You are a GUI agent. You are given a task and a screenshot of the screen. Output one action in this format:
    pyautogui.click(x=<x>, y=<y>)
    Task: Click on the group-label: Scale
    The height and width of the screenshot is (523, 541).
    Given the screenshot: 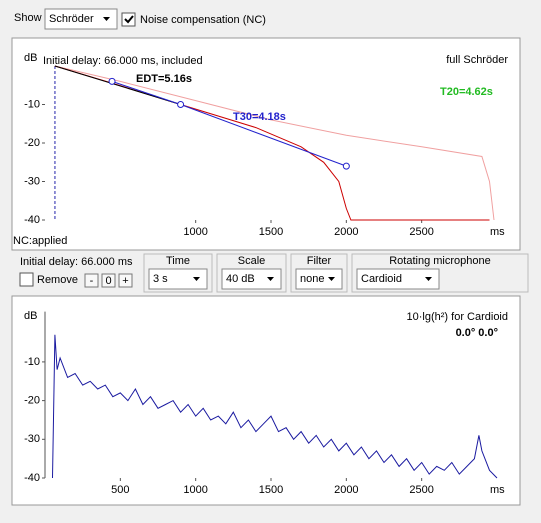 What is the action you would take?
    pyautogui.click(x=252, y=261)
    